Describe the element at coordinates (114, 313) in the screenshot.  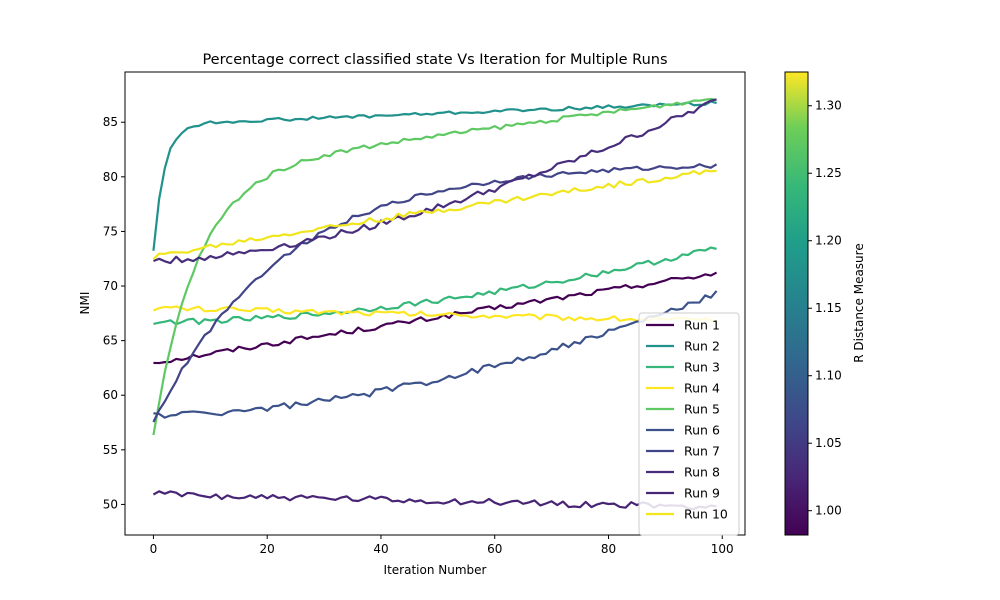
I see `y-axis: 50 55 60 65 70 75 80 85` at that location.